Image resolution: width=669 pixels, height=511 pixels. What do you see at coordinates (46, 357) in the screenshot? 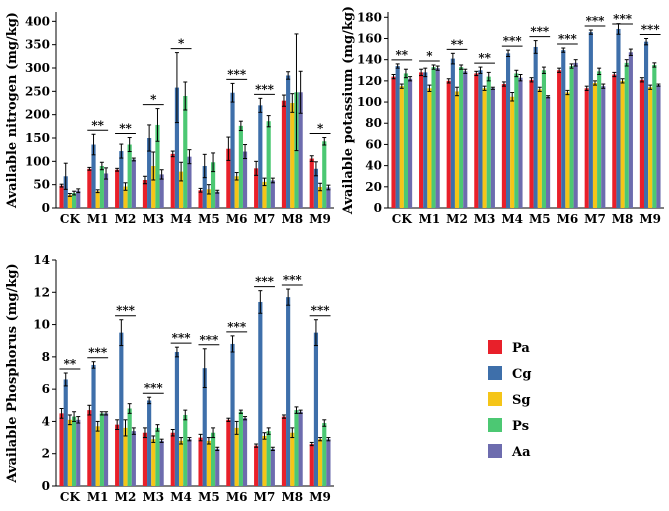
I see `y-tick-label: 8` at bounding box center [46, 357].